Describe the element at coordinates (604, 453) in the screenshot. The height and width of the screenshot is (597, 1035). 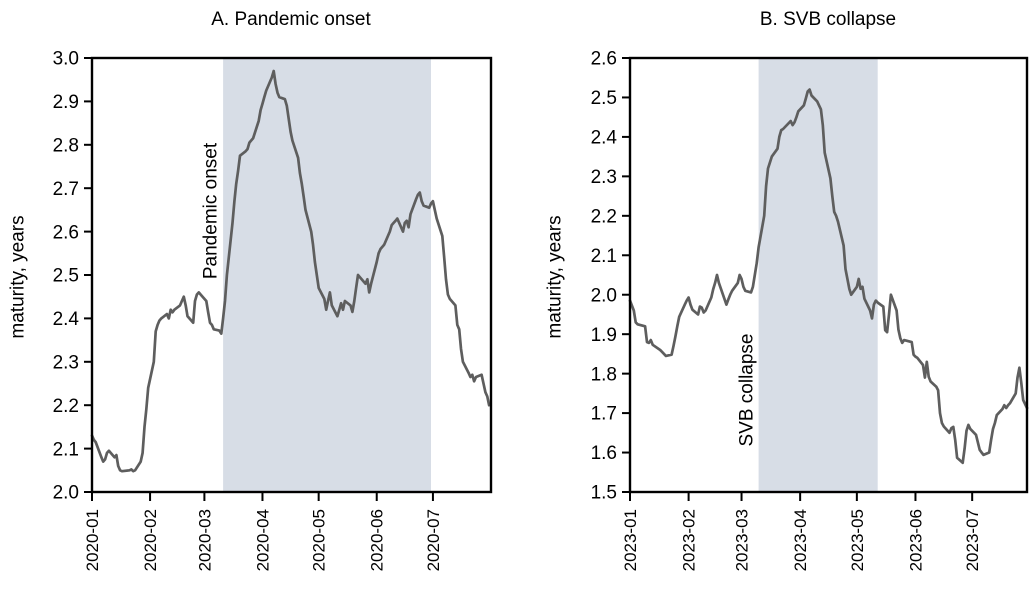
I see `y-tick-label: 1.6` at that location.